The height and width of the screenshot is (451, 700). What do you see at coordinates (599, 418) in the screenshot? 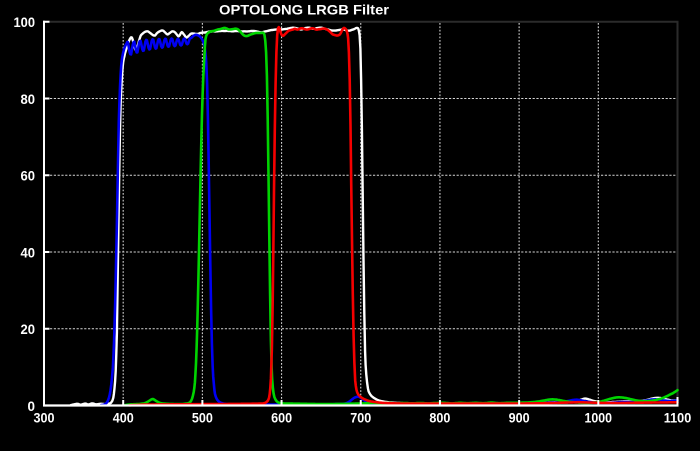
I see `svg-text: 1000` at bounding box center [599, 418].